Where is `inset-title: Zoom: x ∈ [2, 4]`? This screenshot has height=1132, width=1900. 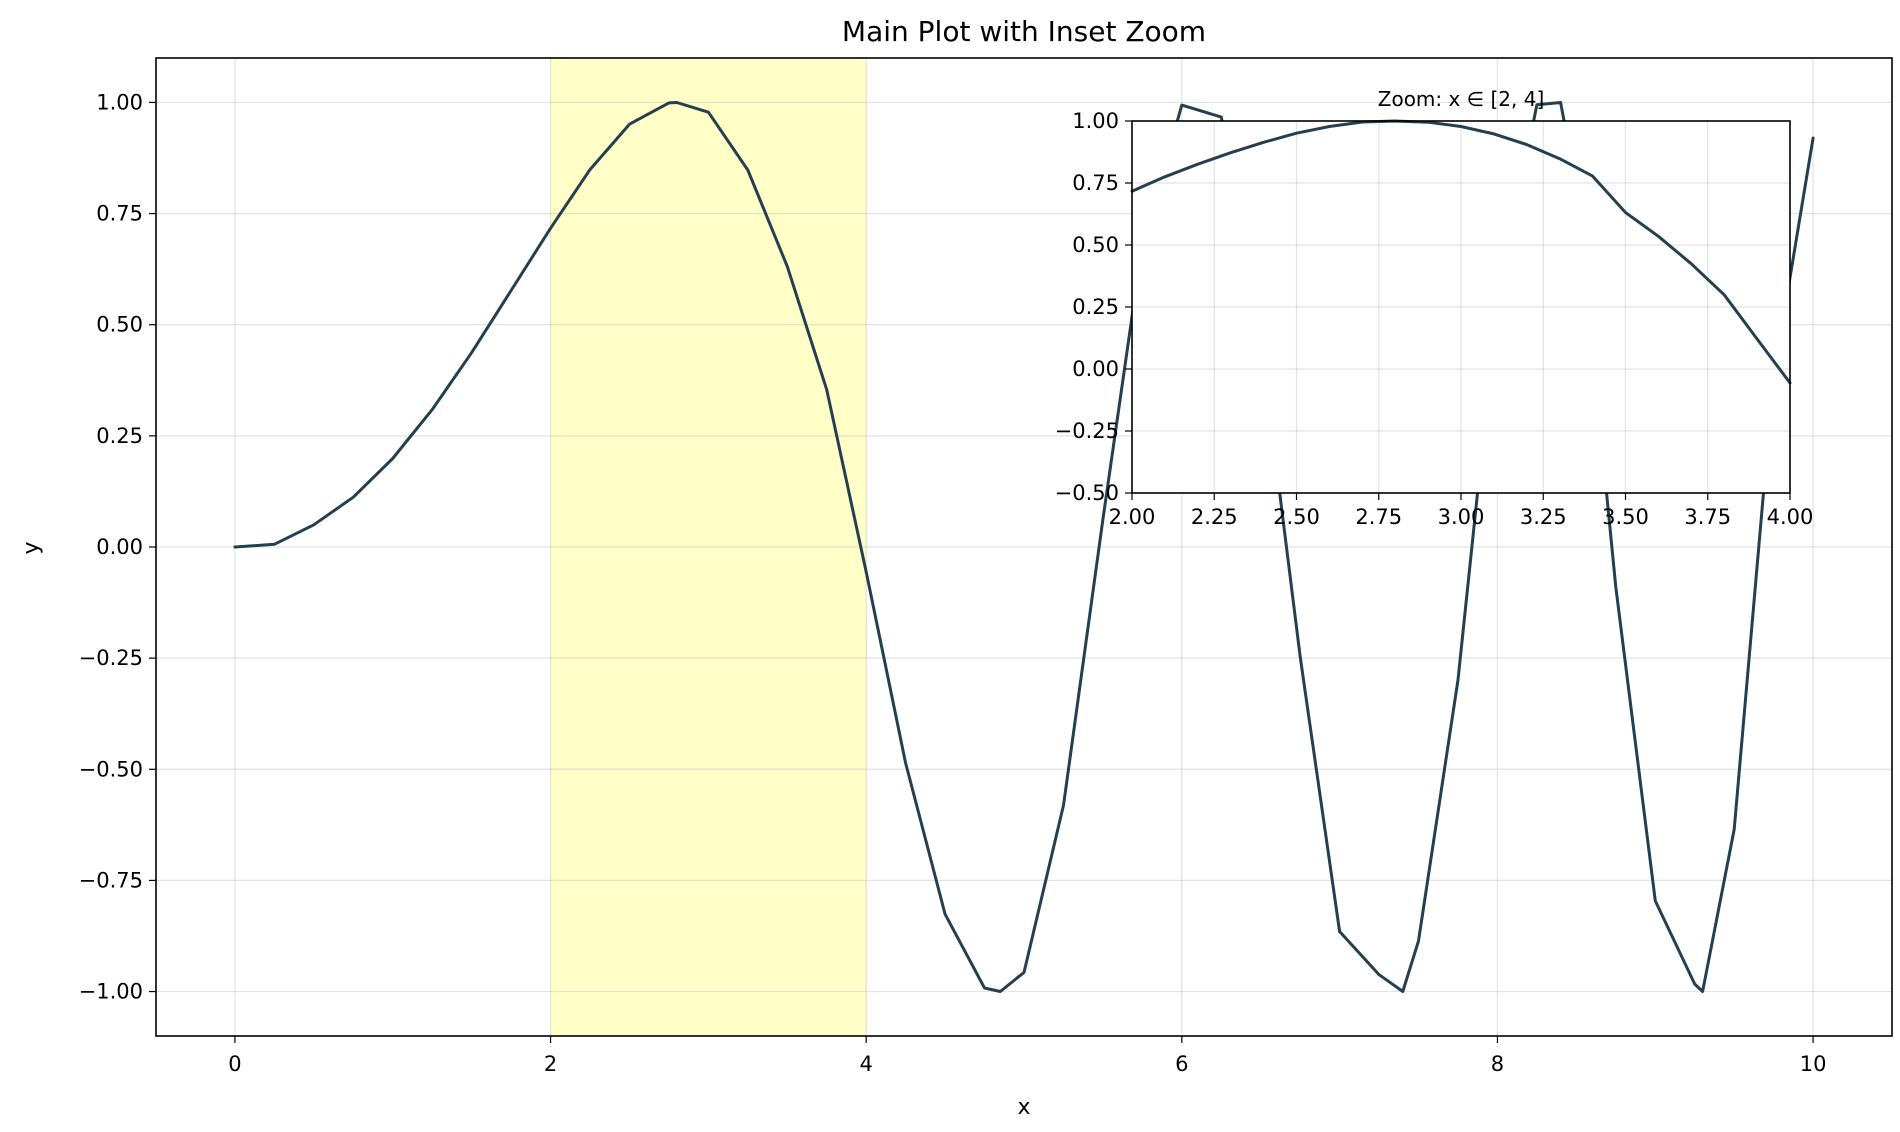 inset-title: Zoom: x ∈ [2, 4] is located at coordinates (1461, 99).